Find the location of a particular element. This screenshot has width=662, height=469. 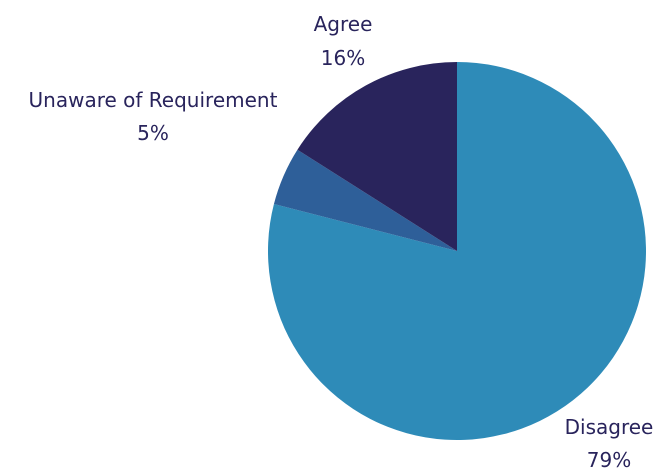

slice-label-agree: Agree is located at coordinates (343, 24).